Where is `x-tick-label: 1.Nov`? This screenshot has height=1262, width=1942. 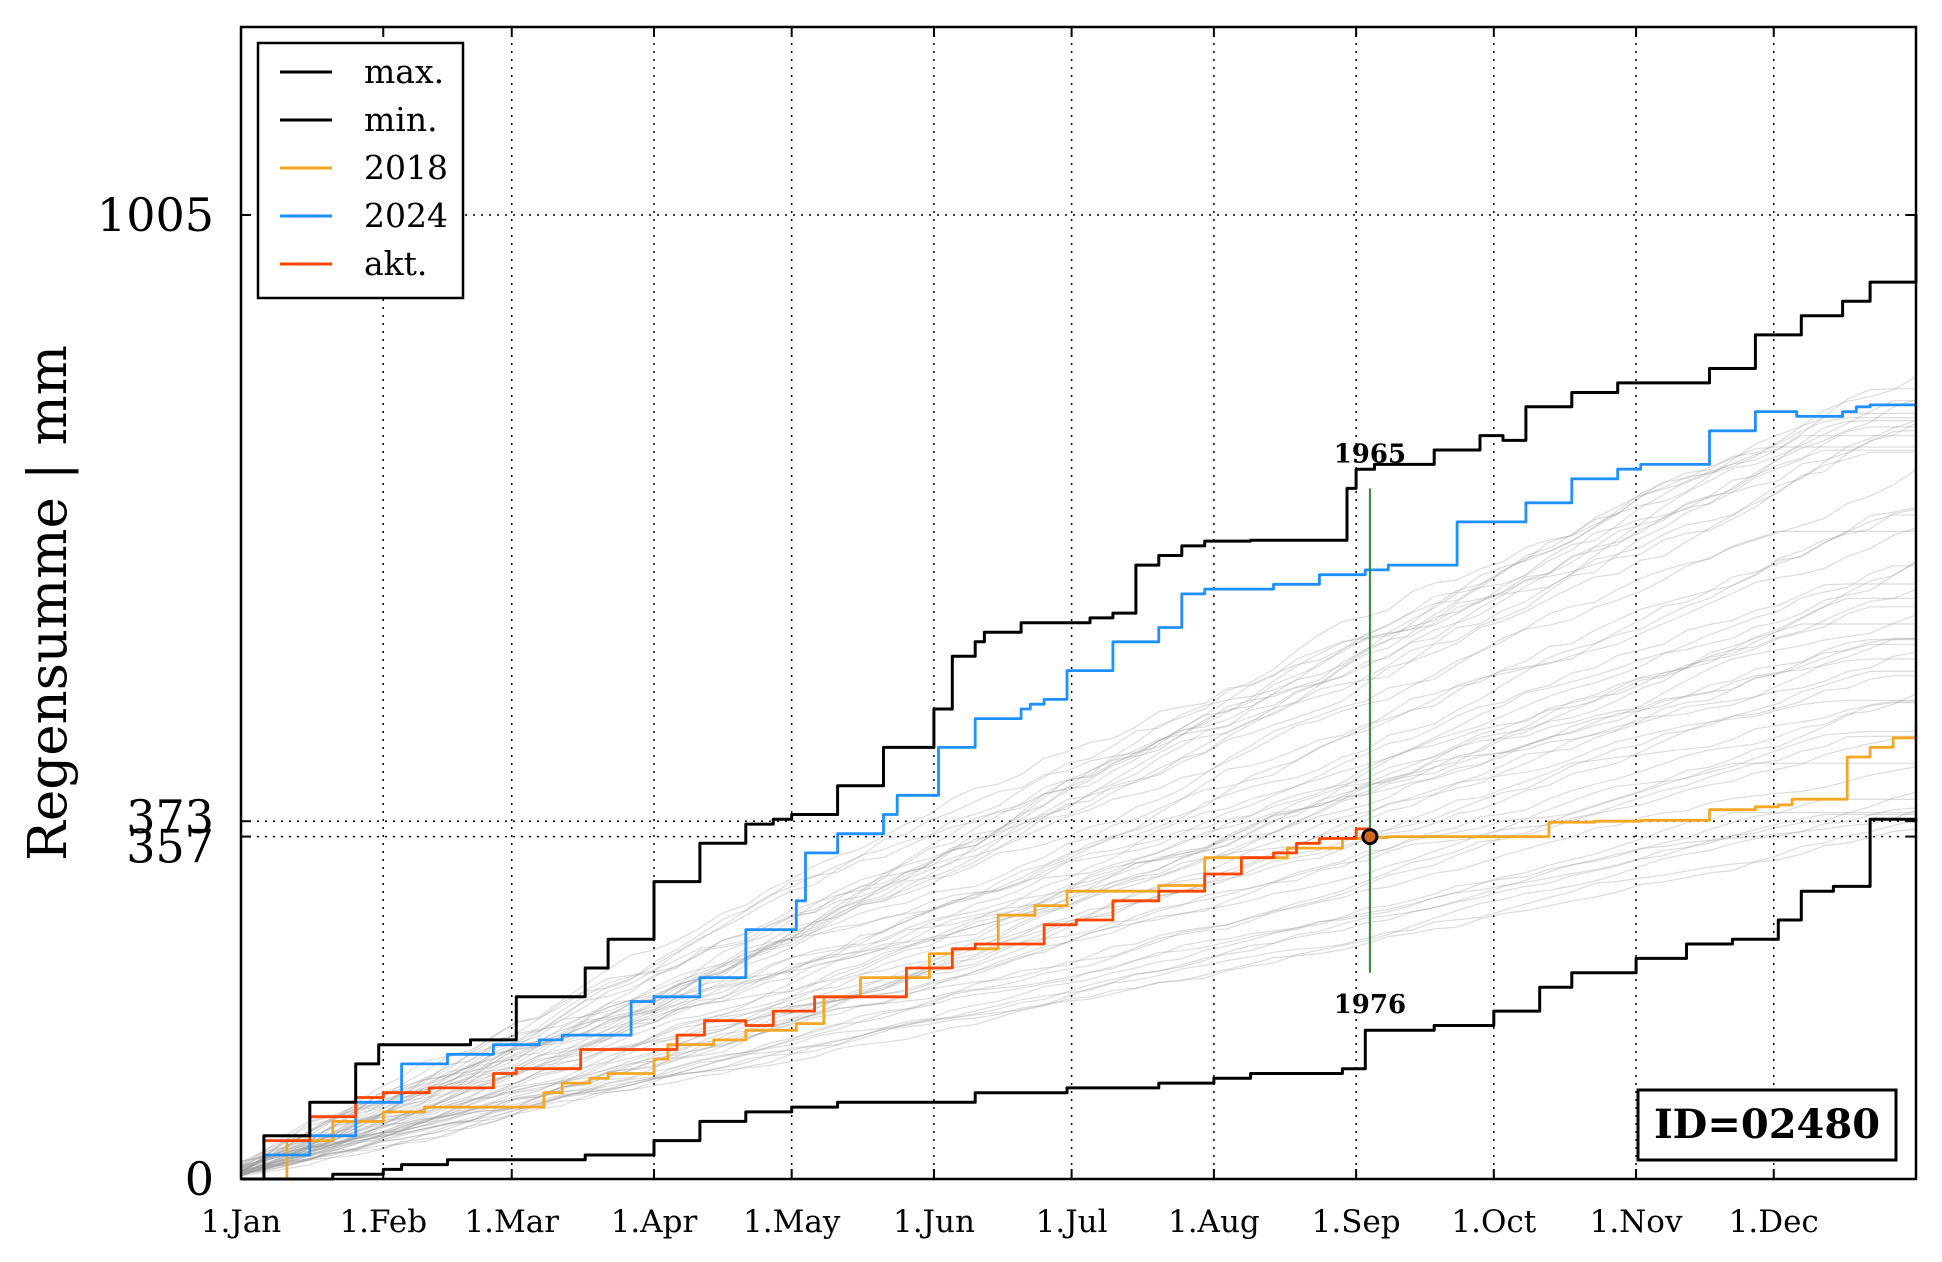
x-tick-label: 1.Nov is located at coordinates (1636, 1222).